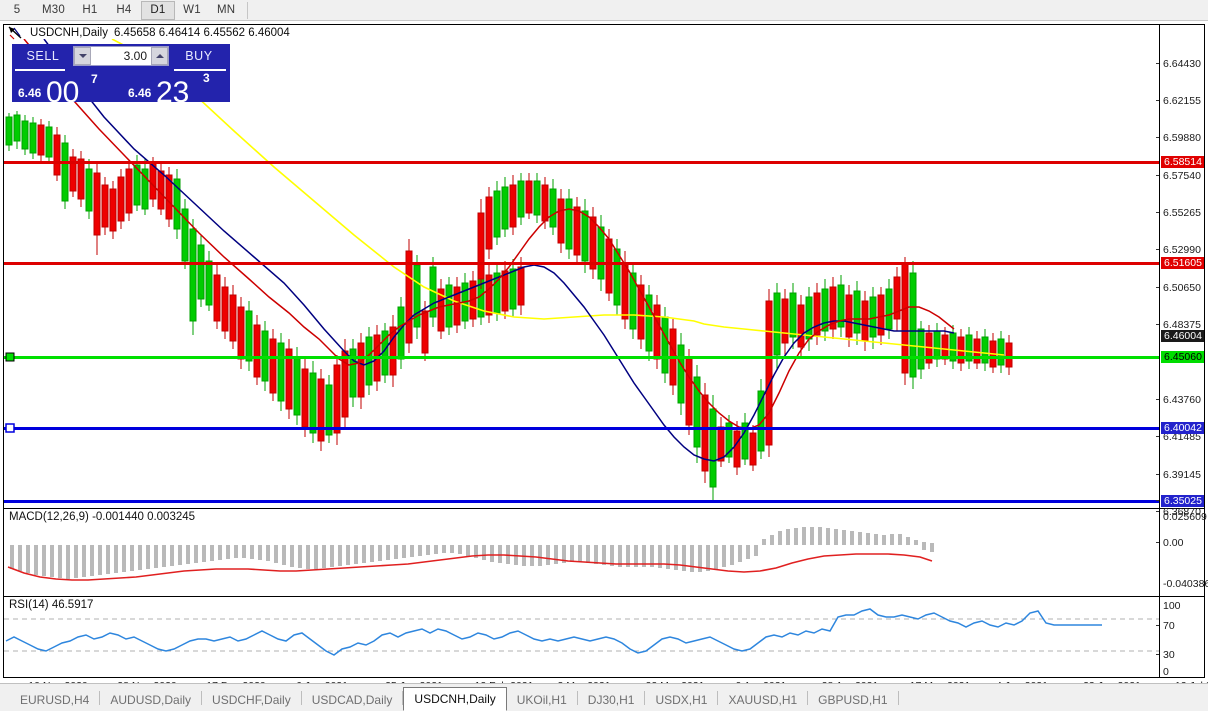  What do you see at coordinates (1182, 336) in the screenshot?
I see `current-price-label: 6.46004` at bounding box center [1182, 336].